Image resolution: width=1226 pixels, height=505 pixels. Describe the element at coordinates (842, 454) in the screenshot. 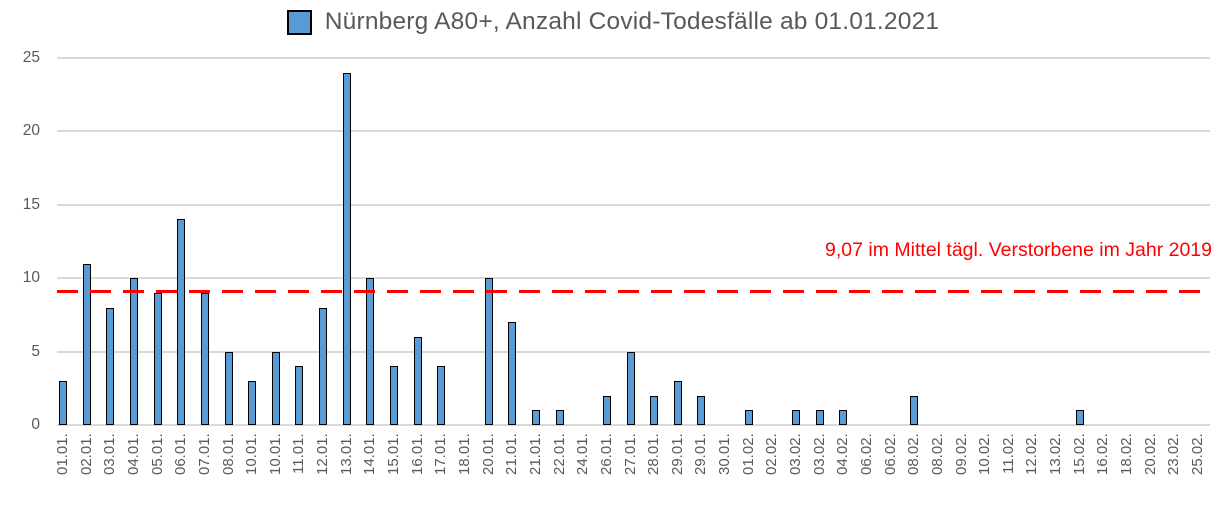

I see `x-axis-tick-label: 04.02.` at that location.